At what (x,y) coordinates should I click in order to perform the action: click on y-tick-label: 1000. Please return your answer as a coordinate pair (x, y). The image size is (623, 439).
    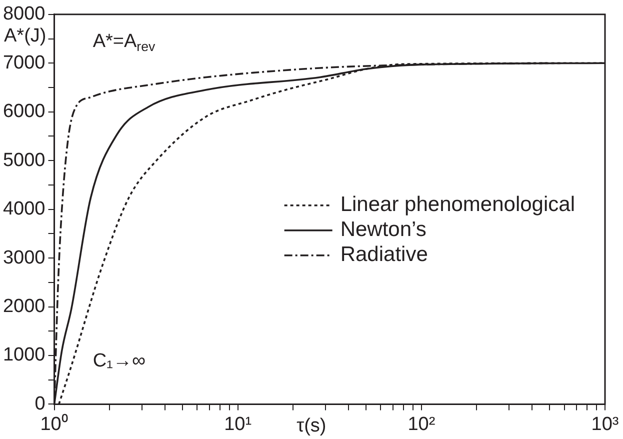
    Looking at the image, I should click on (24, 355).